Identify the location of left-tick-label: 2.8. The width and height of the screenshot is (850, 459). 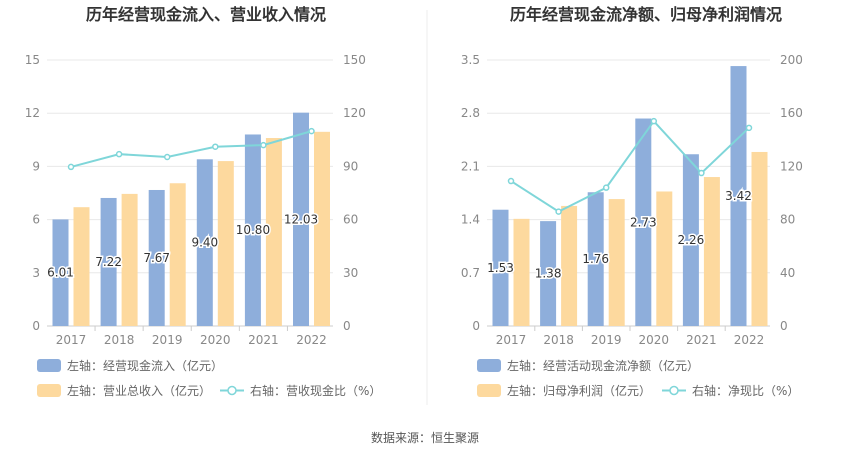
(470, 113).